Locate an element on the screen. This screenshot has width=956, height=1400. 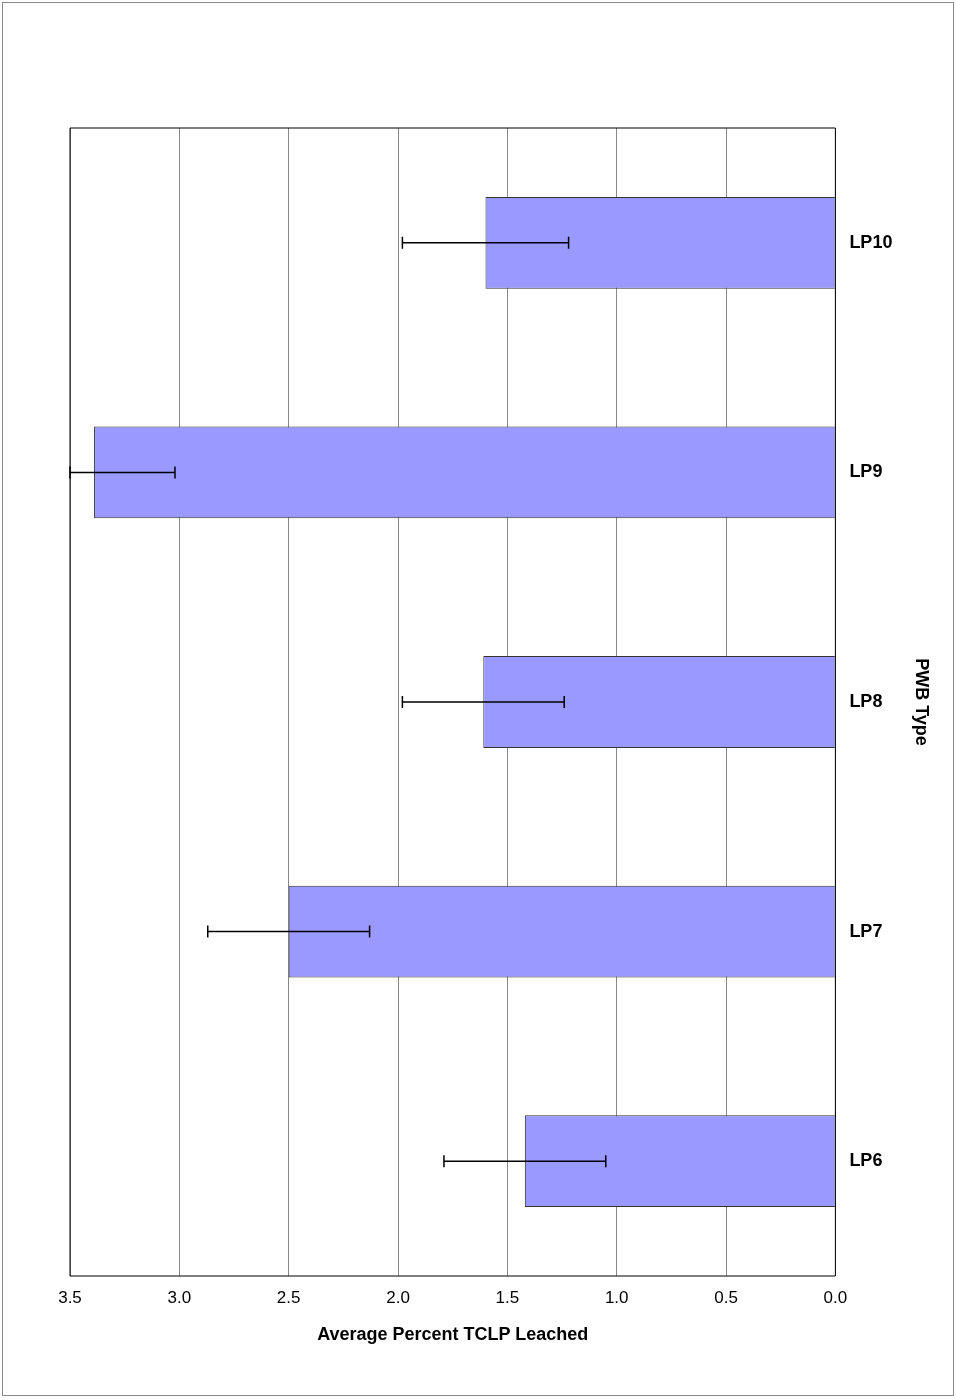
x-tick-label: 0.5 is located at coordinates (726, 1297).